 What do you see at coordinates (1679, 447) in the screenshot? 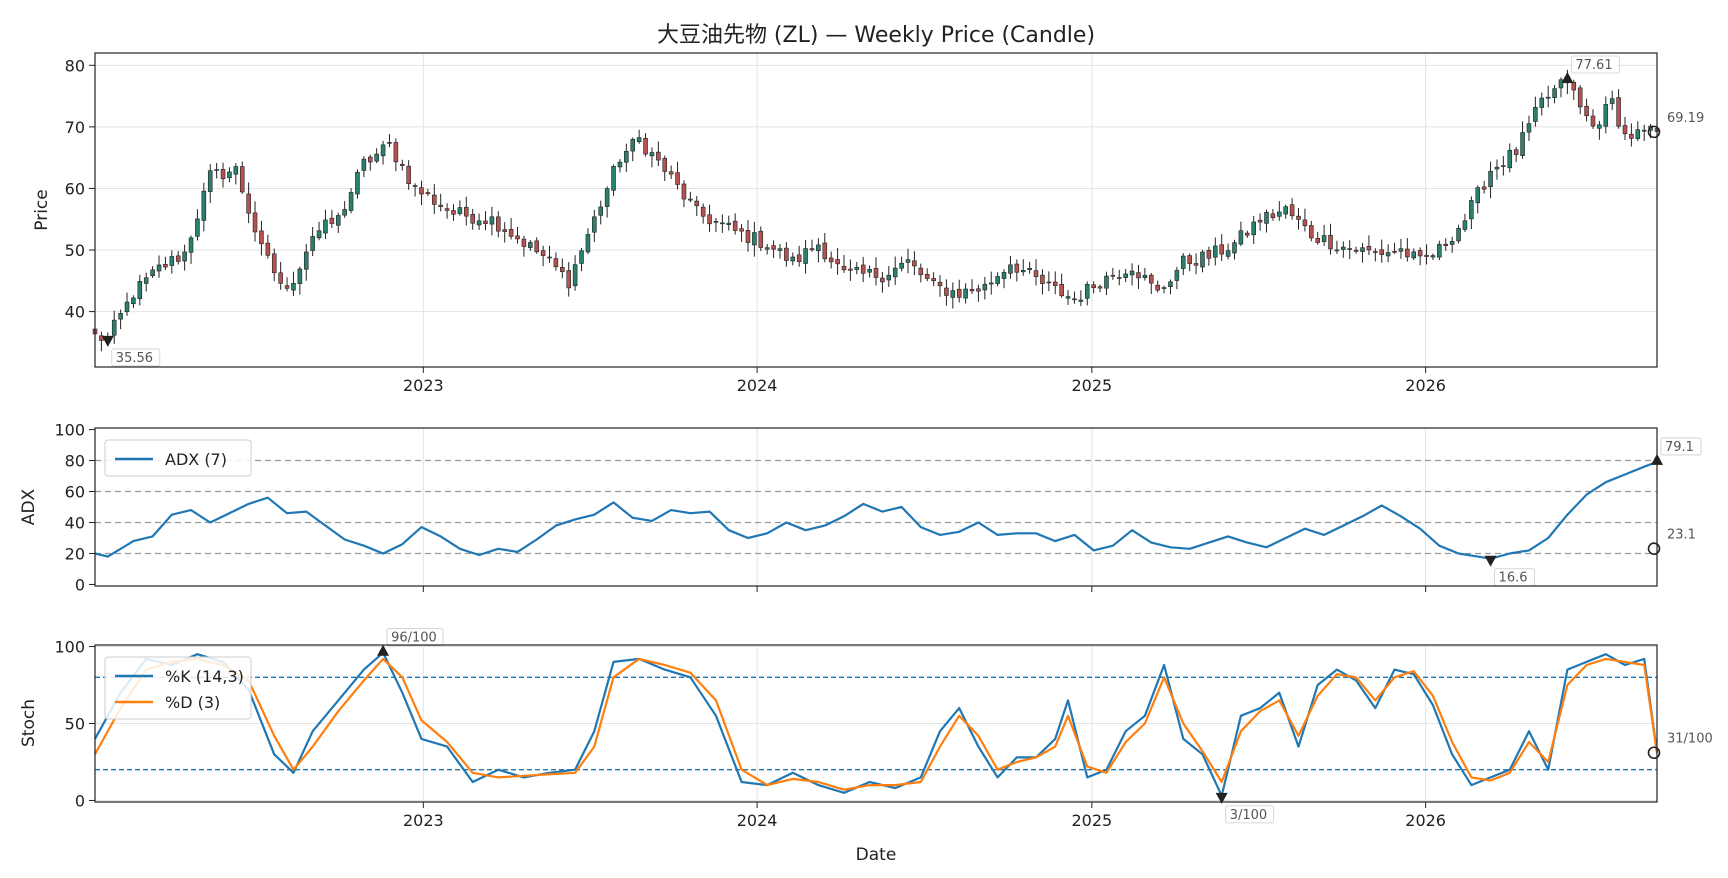
I see `adx-max-label: 79.1` at bounding box center [1679, 447].